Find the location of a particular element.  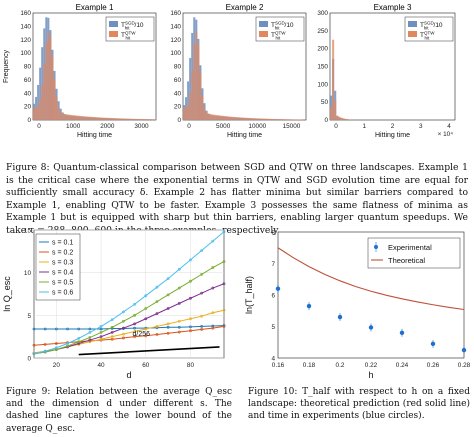

legend-label: TQTW hit is located at coordinates (128, 36).